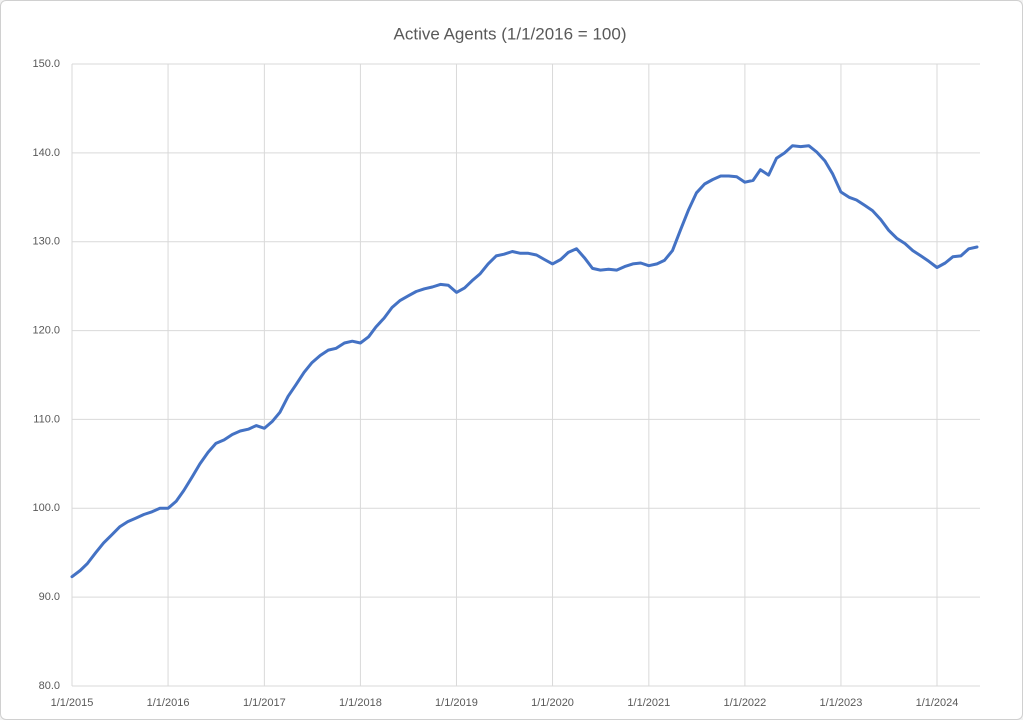 The image size is (1023, 720). What do you see at coordinates (49, 686) in the screenshot?
I see `y-tick-label: 80.0` at bounding box center [49, 686].